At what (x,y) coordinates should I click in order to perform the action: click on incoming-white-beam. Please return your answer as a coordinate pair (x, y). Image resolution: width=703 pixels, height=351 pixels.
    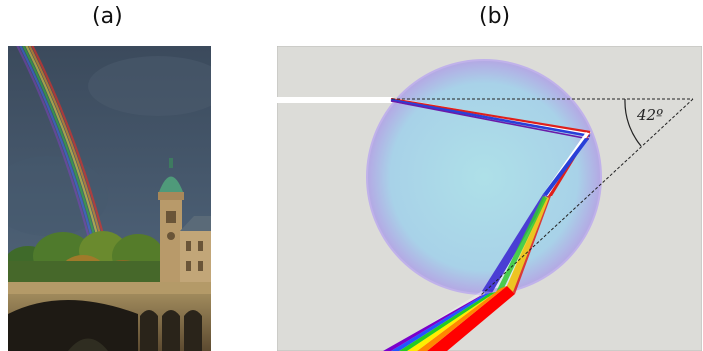
    Looking at the image, I should click on (334, 100).